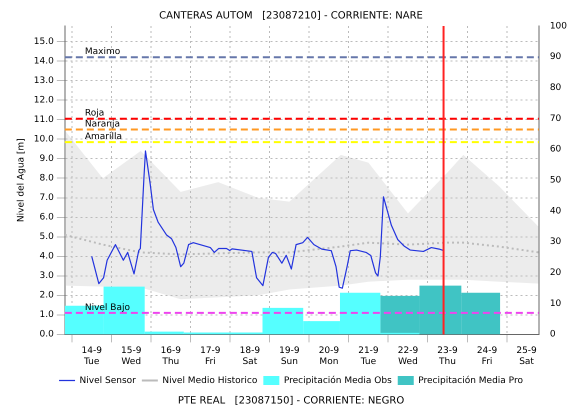 The image size is (582, 417). I want to click on legend-label: Nivel Sensor, so click(108, 381).